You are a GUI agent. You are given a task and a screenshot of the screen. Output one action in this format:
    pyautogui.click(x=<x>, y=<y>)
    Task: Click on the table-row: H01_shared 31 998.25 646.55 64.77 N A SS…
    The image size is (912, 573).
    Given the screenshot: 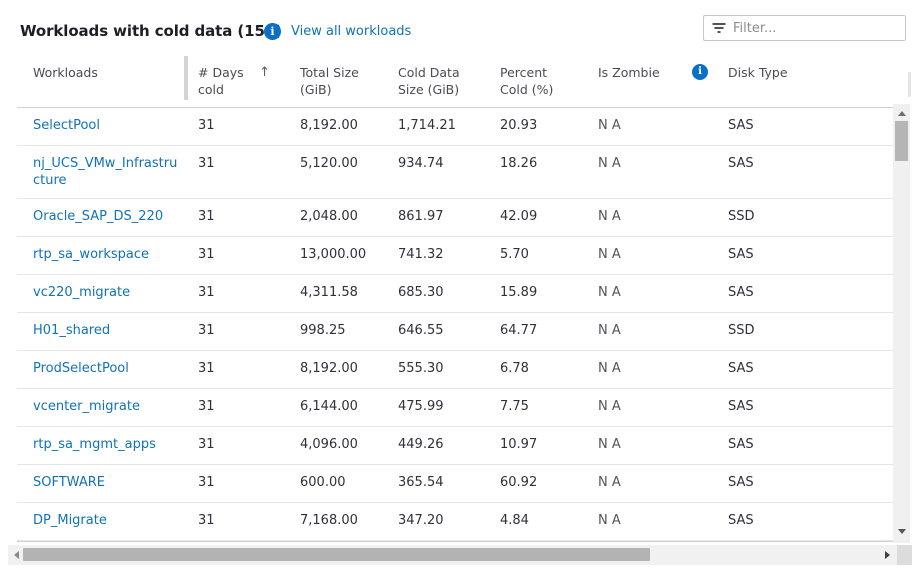 What is the action you would take?
    pyautogui.click(x=455, y=331)
    